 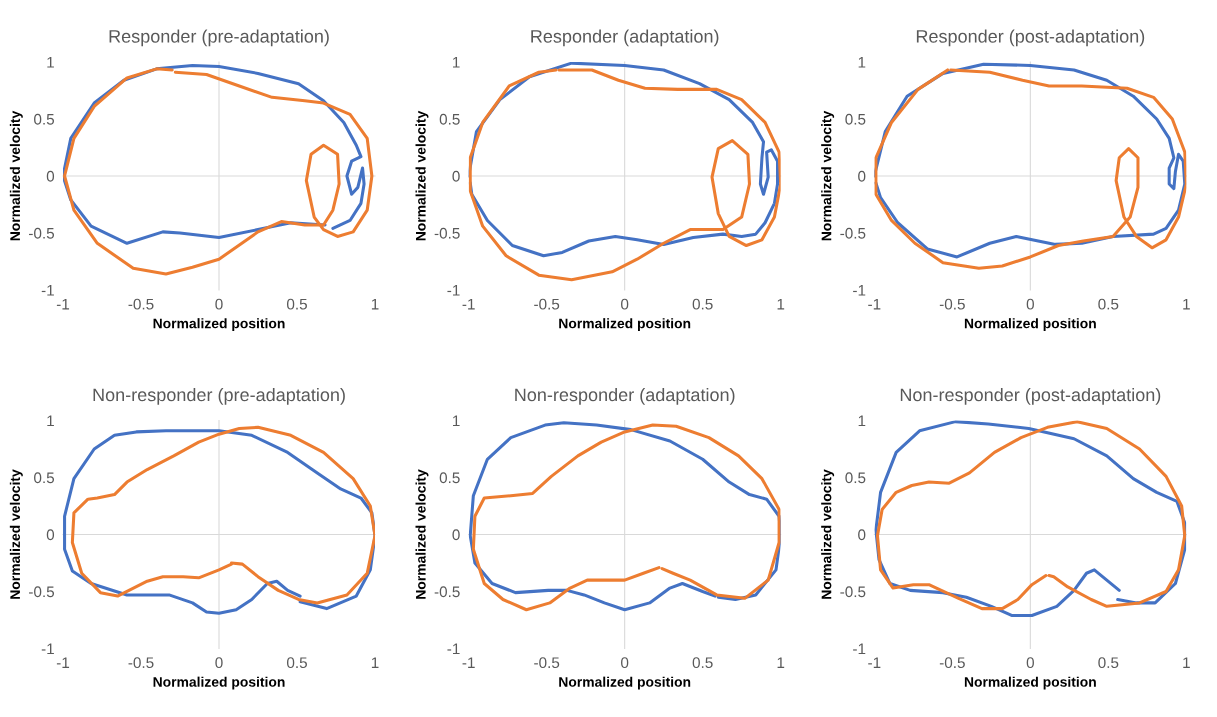 What do you see at coordinates (219, 396) in the screenshot?
I see `chart-title: Non-responder (pre-adaptation)` at bounding box center [219, 396].